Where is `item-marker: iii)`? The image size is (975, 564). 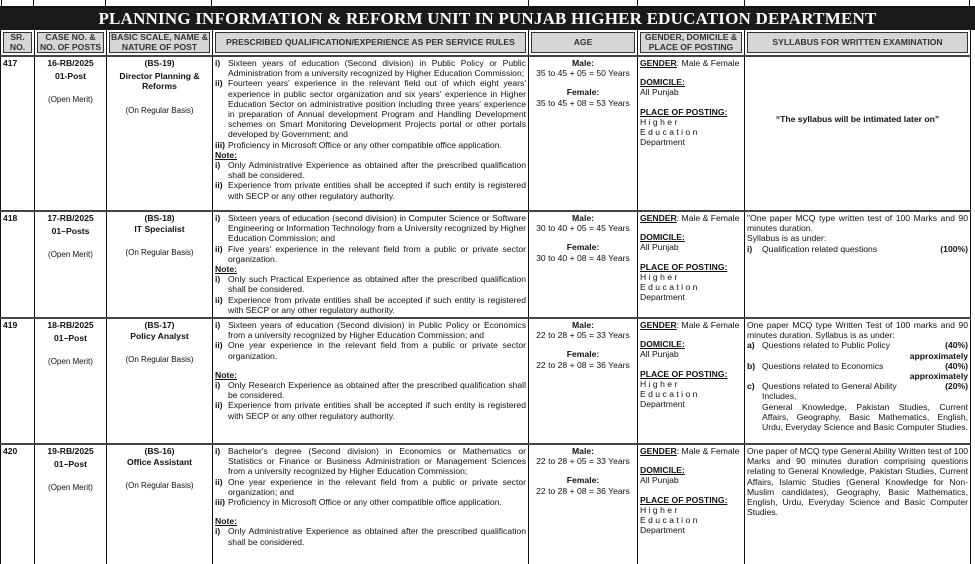
item-marker: iii) is located at coordinates (220, 502).